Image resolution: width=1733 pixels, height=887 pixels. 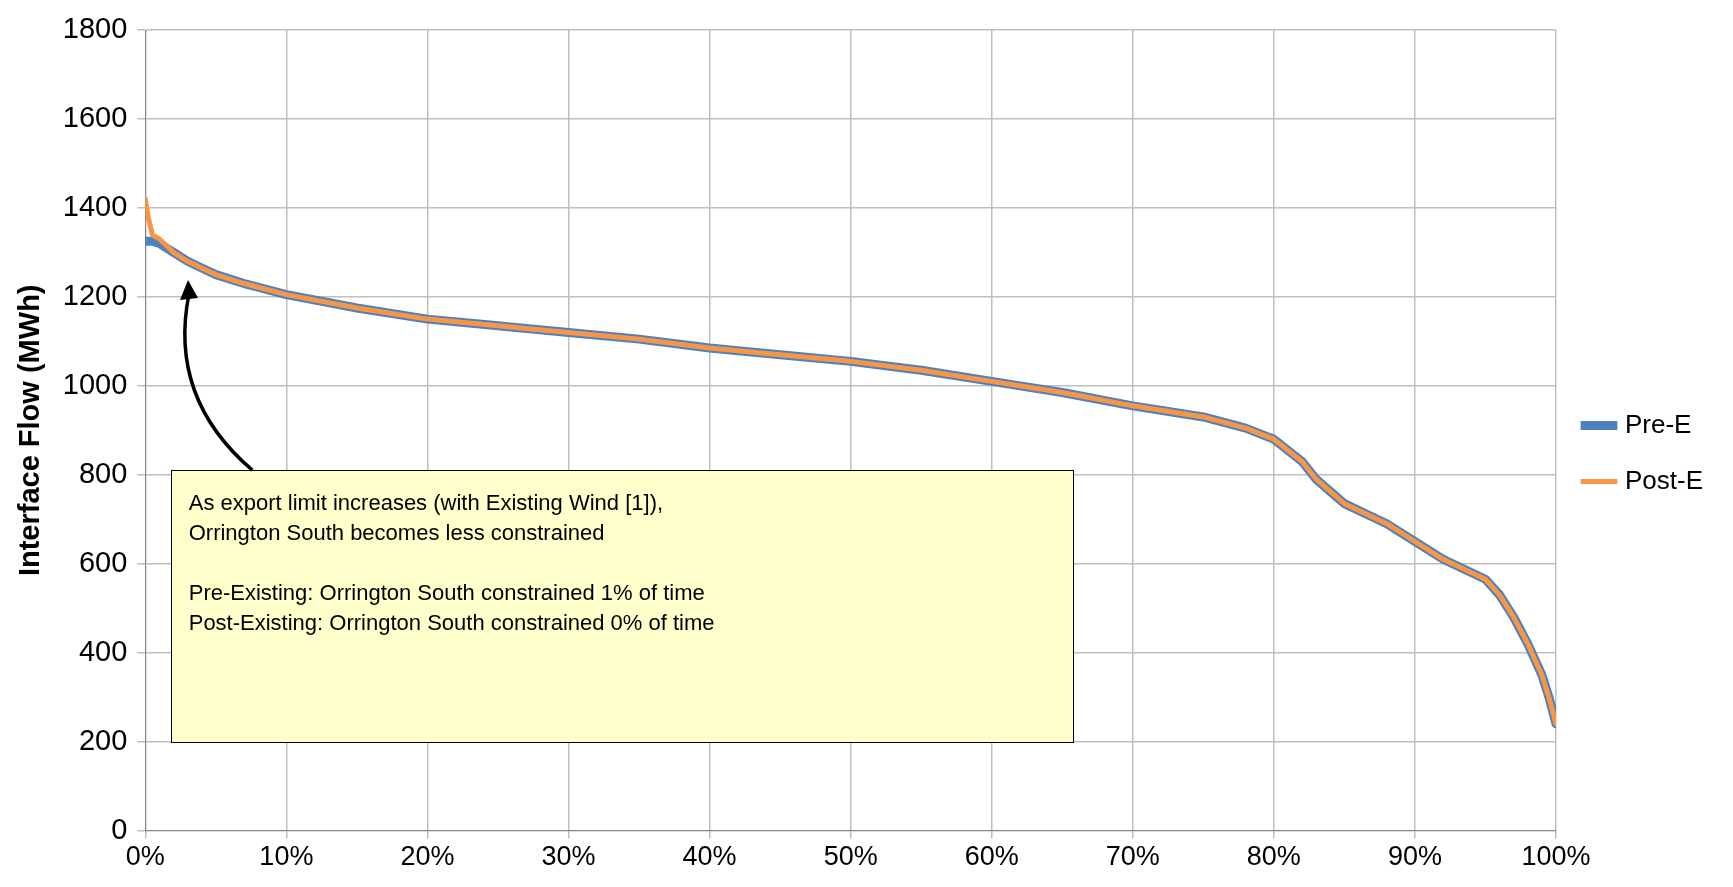 What do you see at coordinates (95, 28) in the screenshot?
I see `y-tick-label: 1800` at bounding box center [95, 28].